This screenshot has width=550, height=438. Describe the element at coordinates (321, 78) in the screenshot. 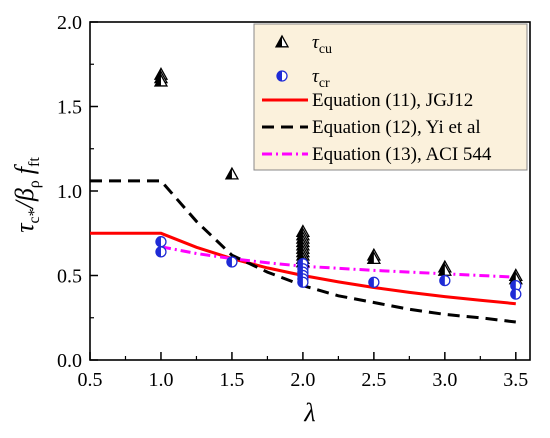

I see `legend-label-scatter: τcr` at that location.